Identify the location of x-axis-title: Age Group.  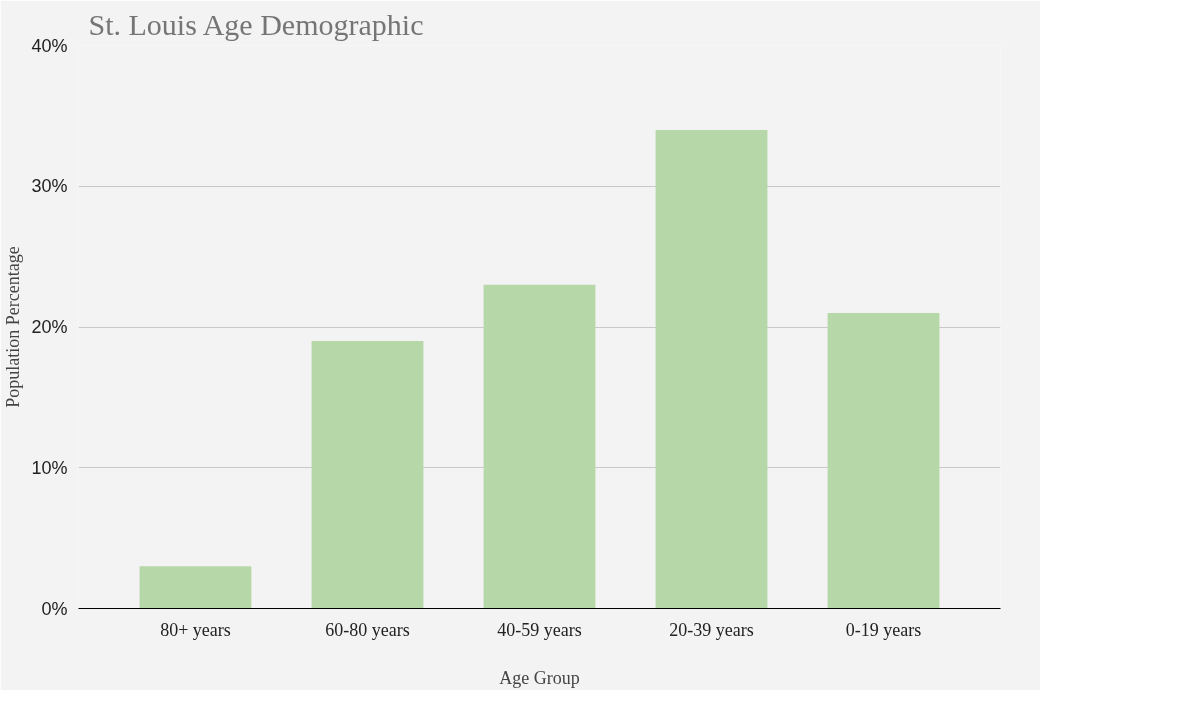
(539, 677).